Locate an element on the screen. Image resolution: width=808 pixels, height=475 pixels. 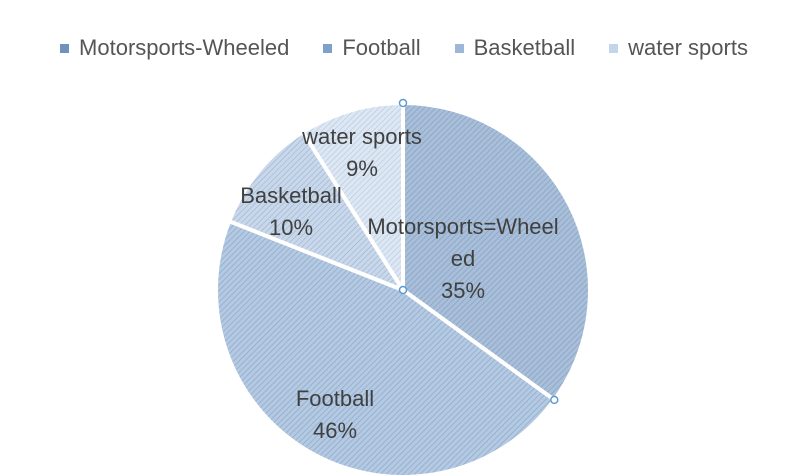
pie-slice-basketball is located at coordinates (316, 211).